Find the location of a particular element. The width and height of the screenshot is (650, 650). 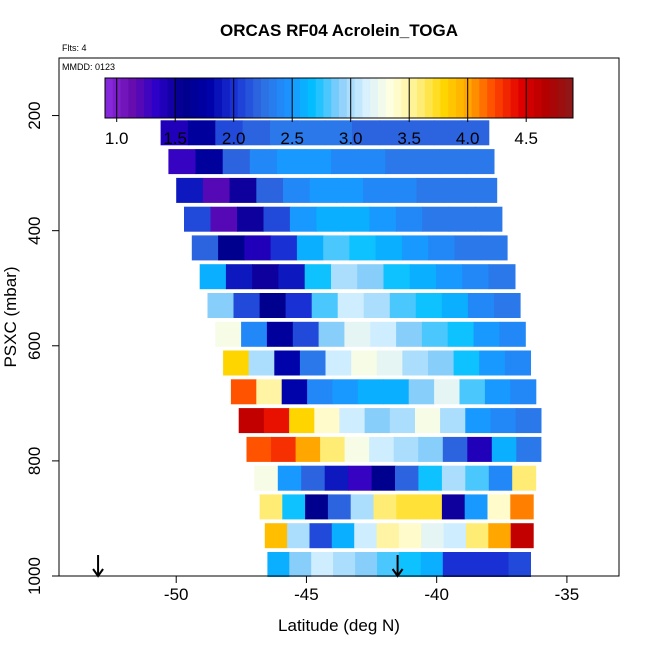

x-axis-label: Latitude (deg N) is located at coordinates (339, 625).